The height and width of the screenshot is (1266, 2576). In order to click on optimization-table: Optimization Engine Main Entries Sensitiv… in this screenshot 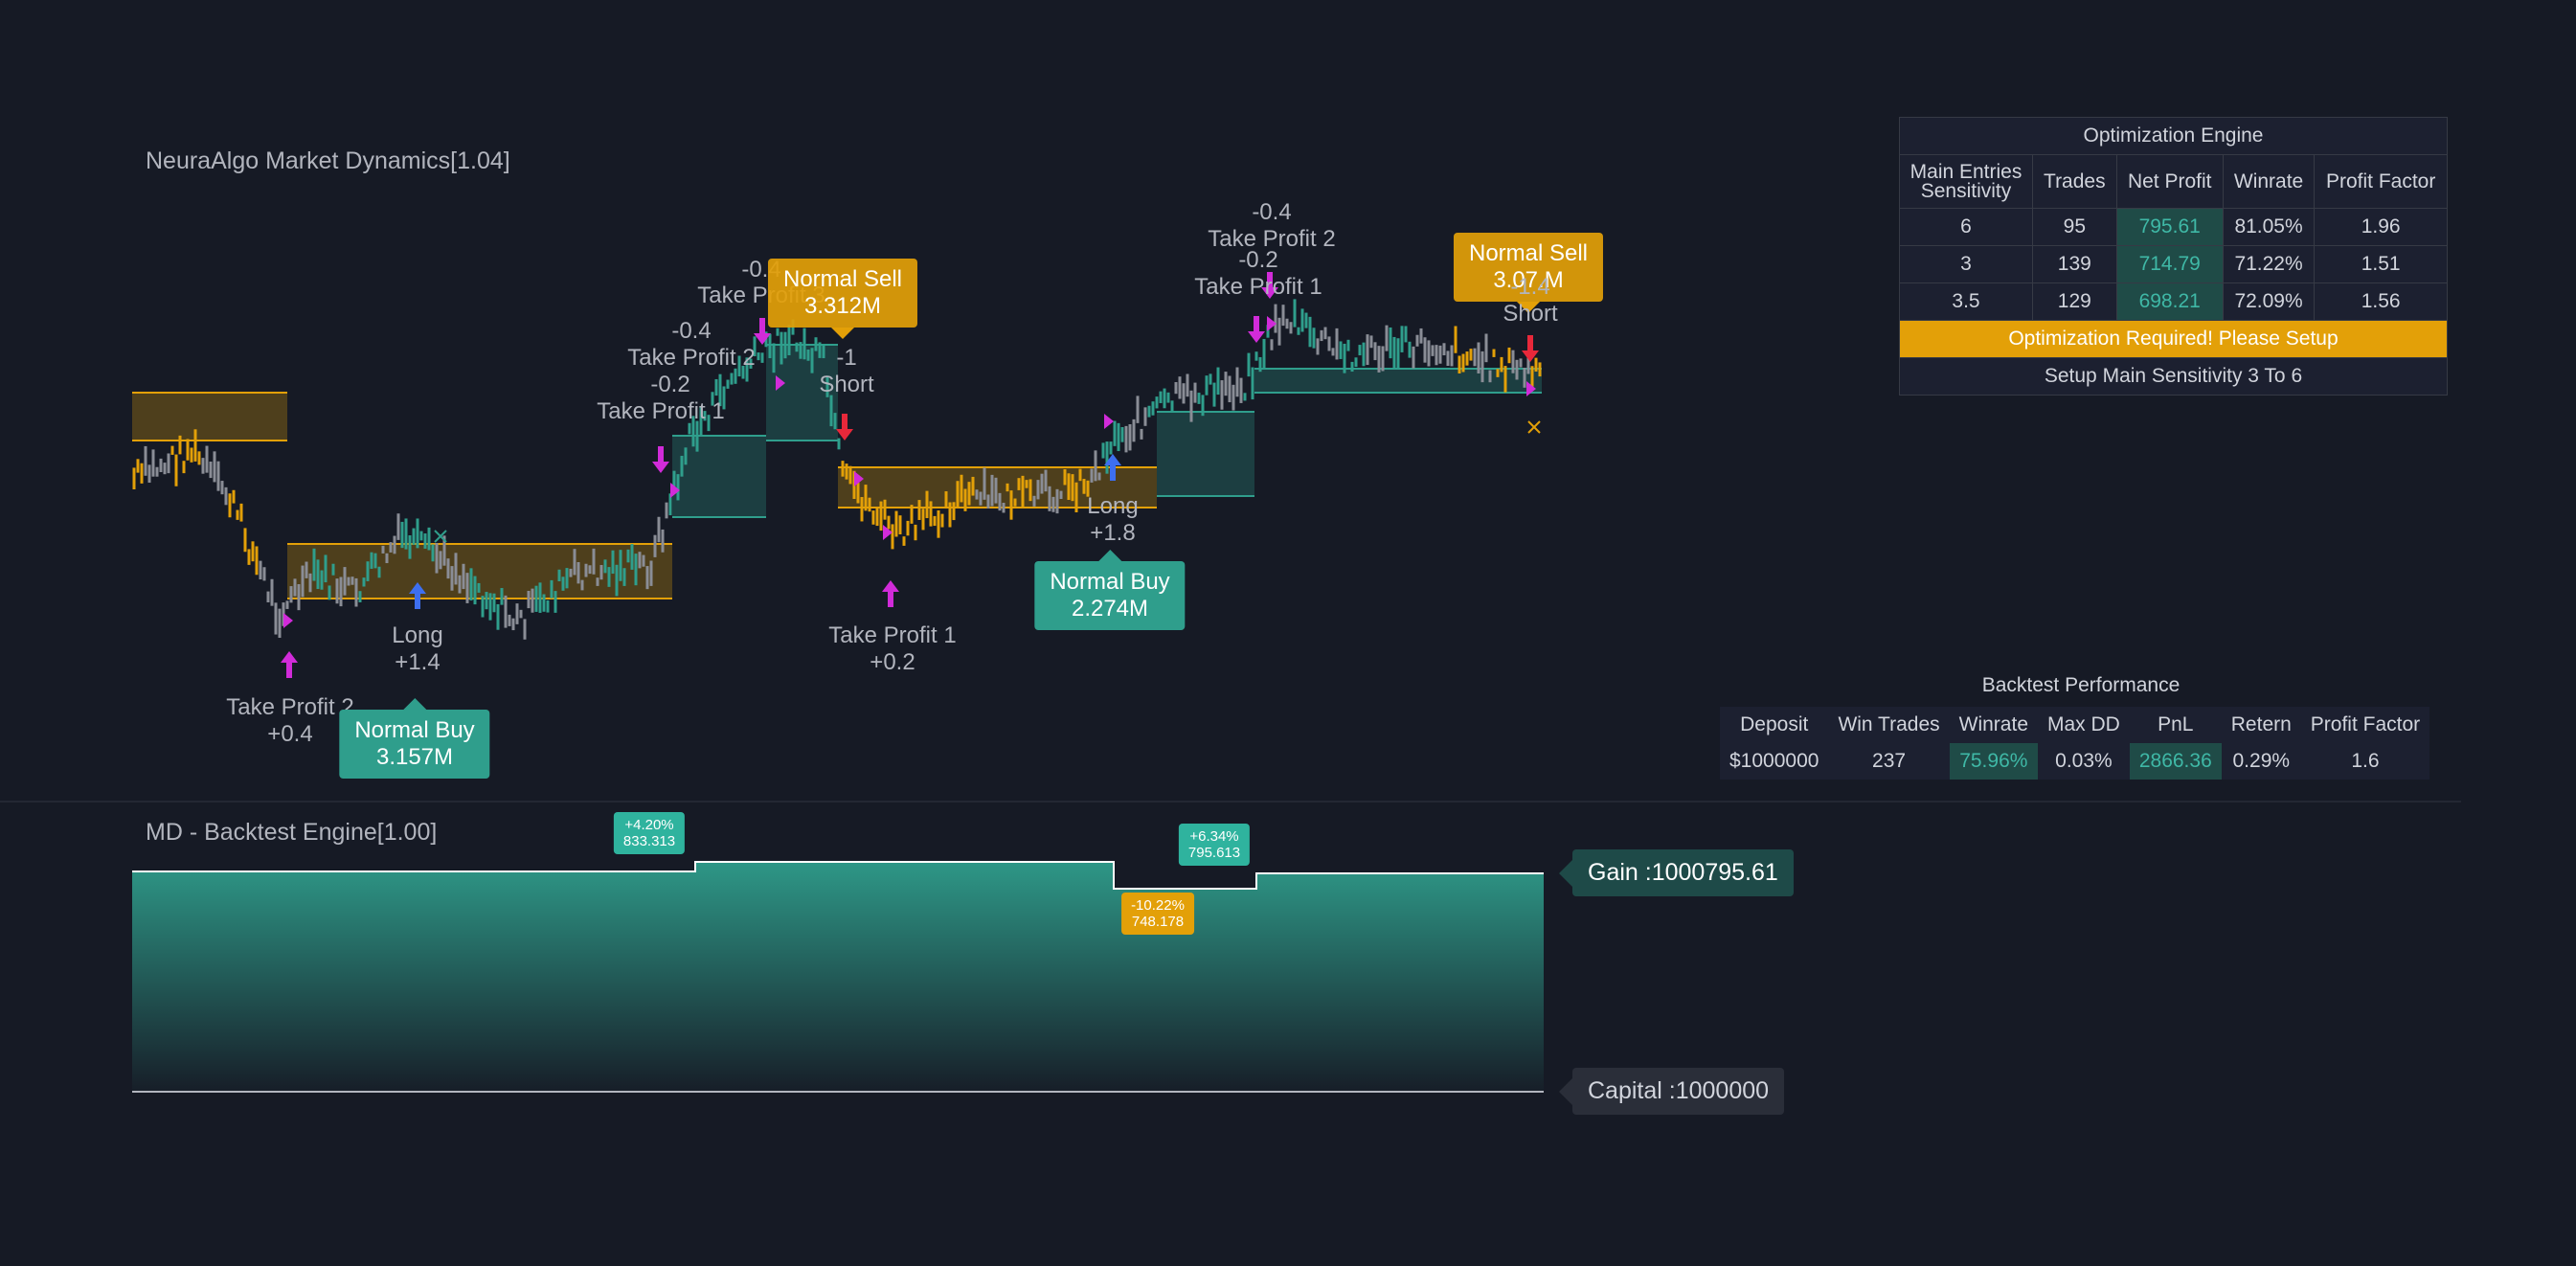, I will do `click(2173, 256)`.